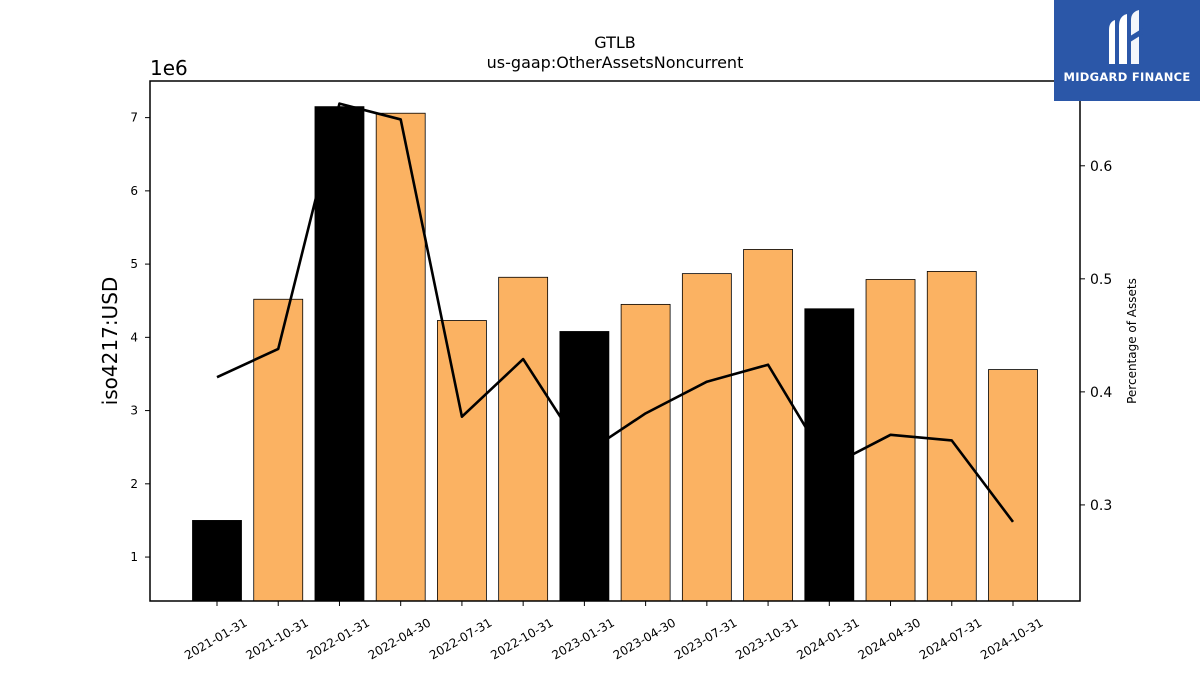  What do you see at coordinates (399, 638) in the screenshot?
I see `x-tick-label: 2022-04-30` at bounding box center [399, 638].